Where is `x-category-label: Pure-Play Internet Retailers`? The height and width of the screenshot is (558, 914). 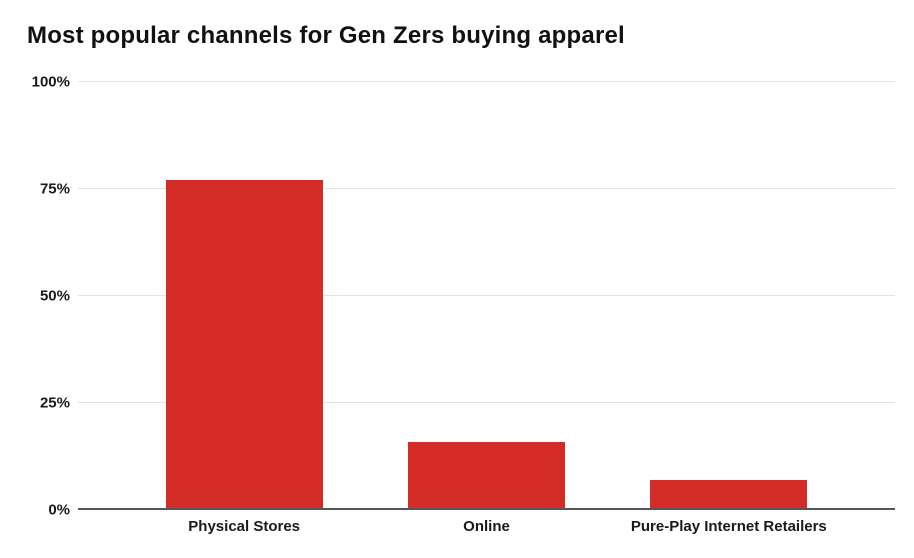
x-category-label: Pure-Play Internet Retailers is located at coordinates (728, 526).